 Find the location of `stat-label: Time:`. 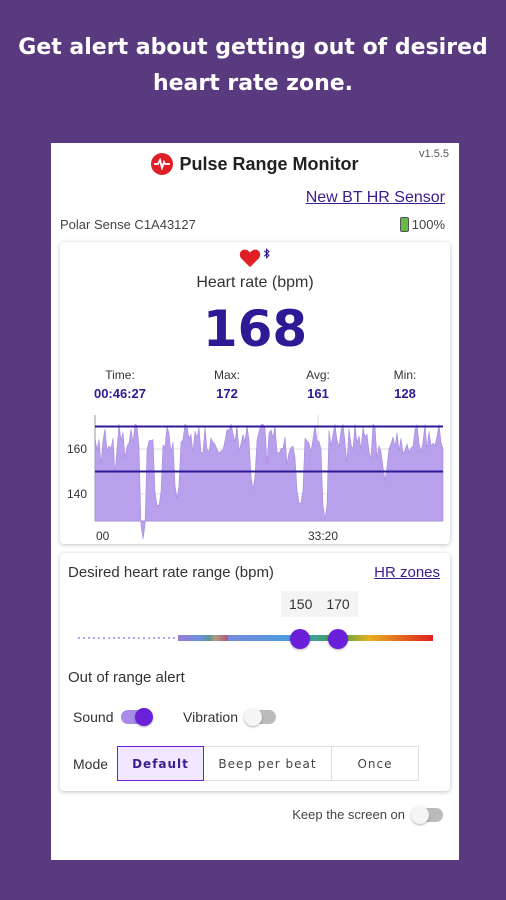

stat-label: Time: is located at coordinates (120, 375).